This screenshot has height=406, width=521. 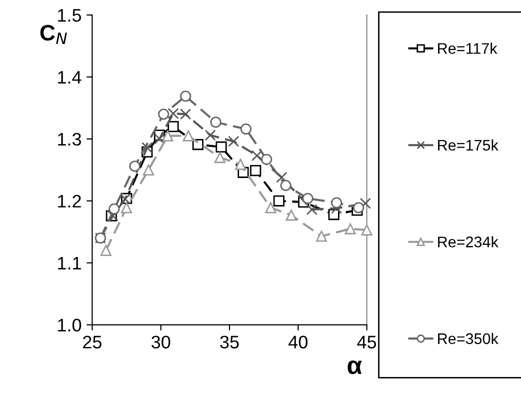 I want to click on x-axis-title: α, so click(x=355, y=367).